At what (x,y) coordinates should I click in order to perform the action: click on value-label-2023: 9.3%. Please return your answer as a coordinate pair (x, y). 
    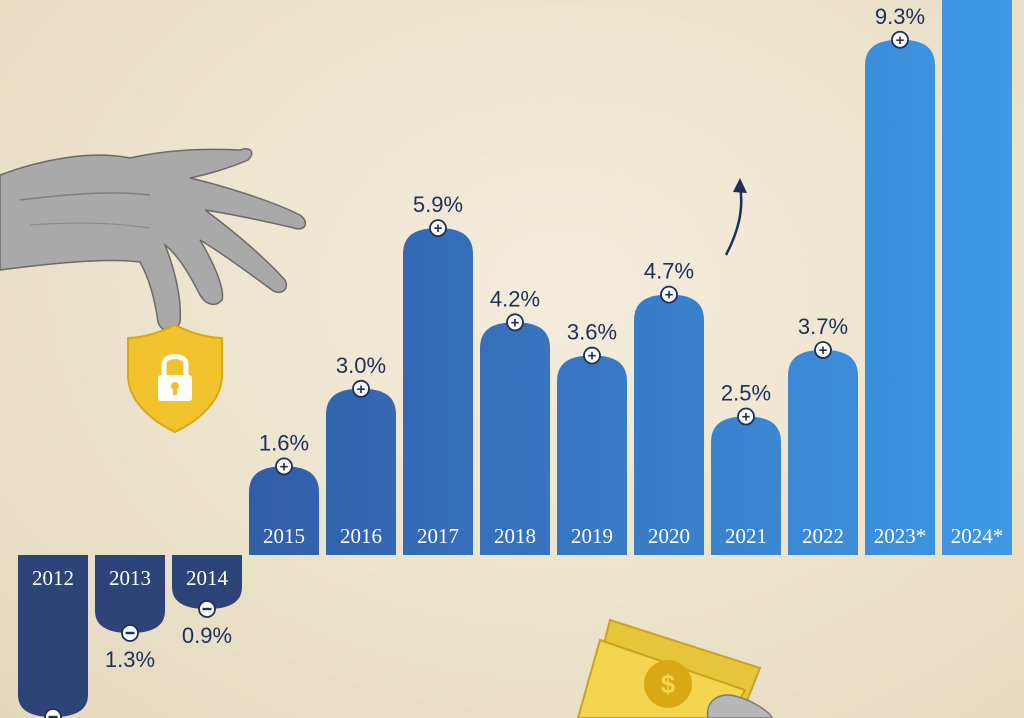
    Looking at the image, I should click on (900, 16).